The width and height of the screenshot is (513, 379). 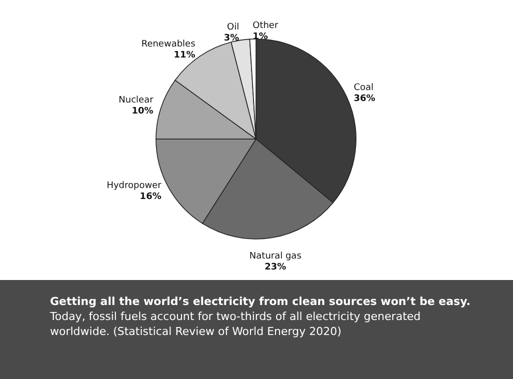 What do you see at coordinates (185, 55) in the screenshot?
I see `data-label: 11%` at bounding box center [185, 55].